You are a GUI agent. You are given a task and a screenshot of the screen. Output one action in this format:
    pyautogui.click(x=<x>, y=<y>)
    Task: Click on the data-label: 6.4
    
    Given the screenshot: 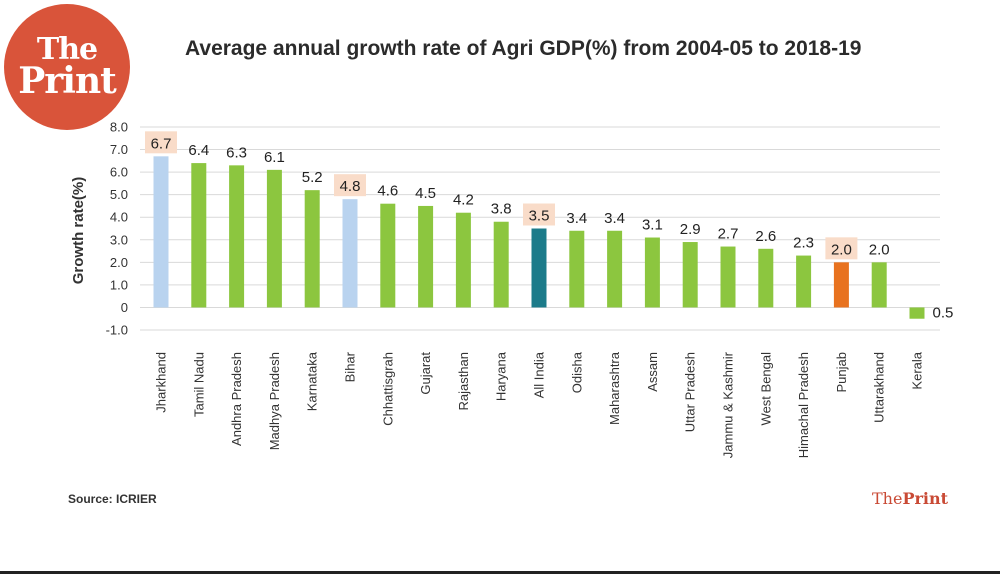 What is the action you would take?
    pyautogui.click(x=198, y=150)
    